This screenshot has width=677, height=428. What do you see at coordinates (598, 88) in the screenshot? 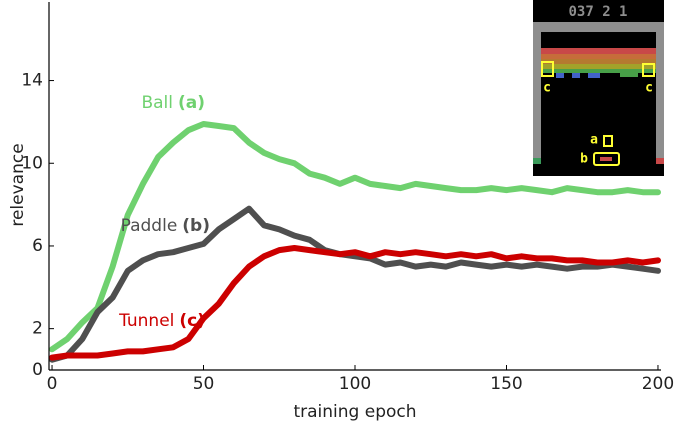
I see `game-inset: 037 2 1 a b c c` at bounding box center [598, 88].